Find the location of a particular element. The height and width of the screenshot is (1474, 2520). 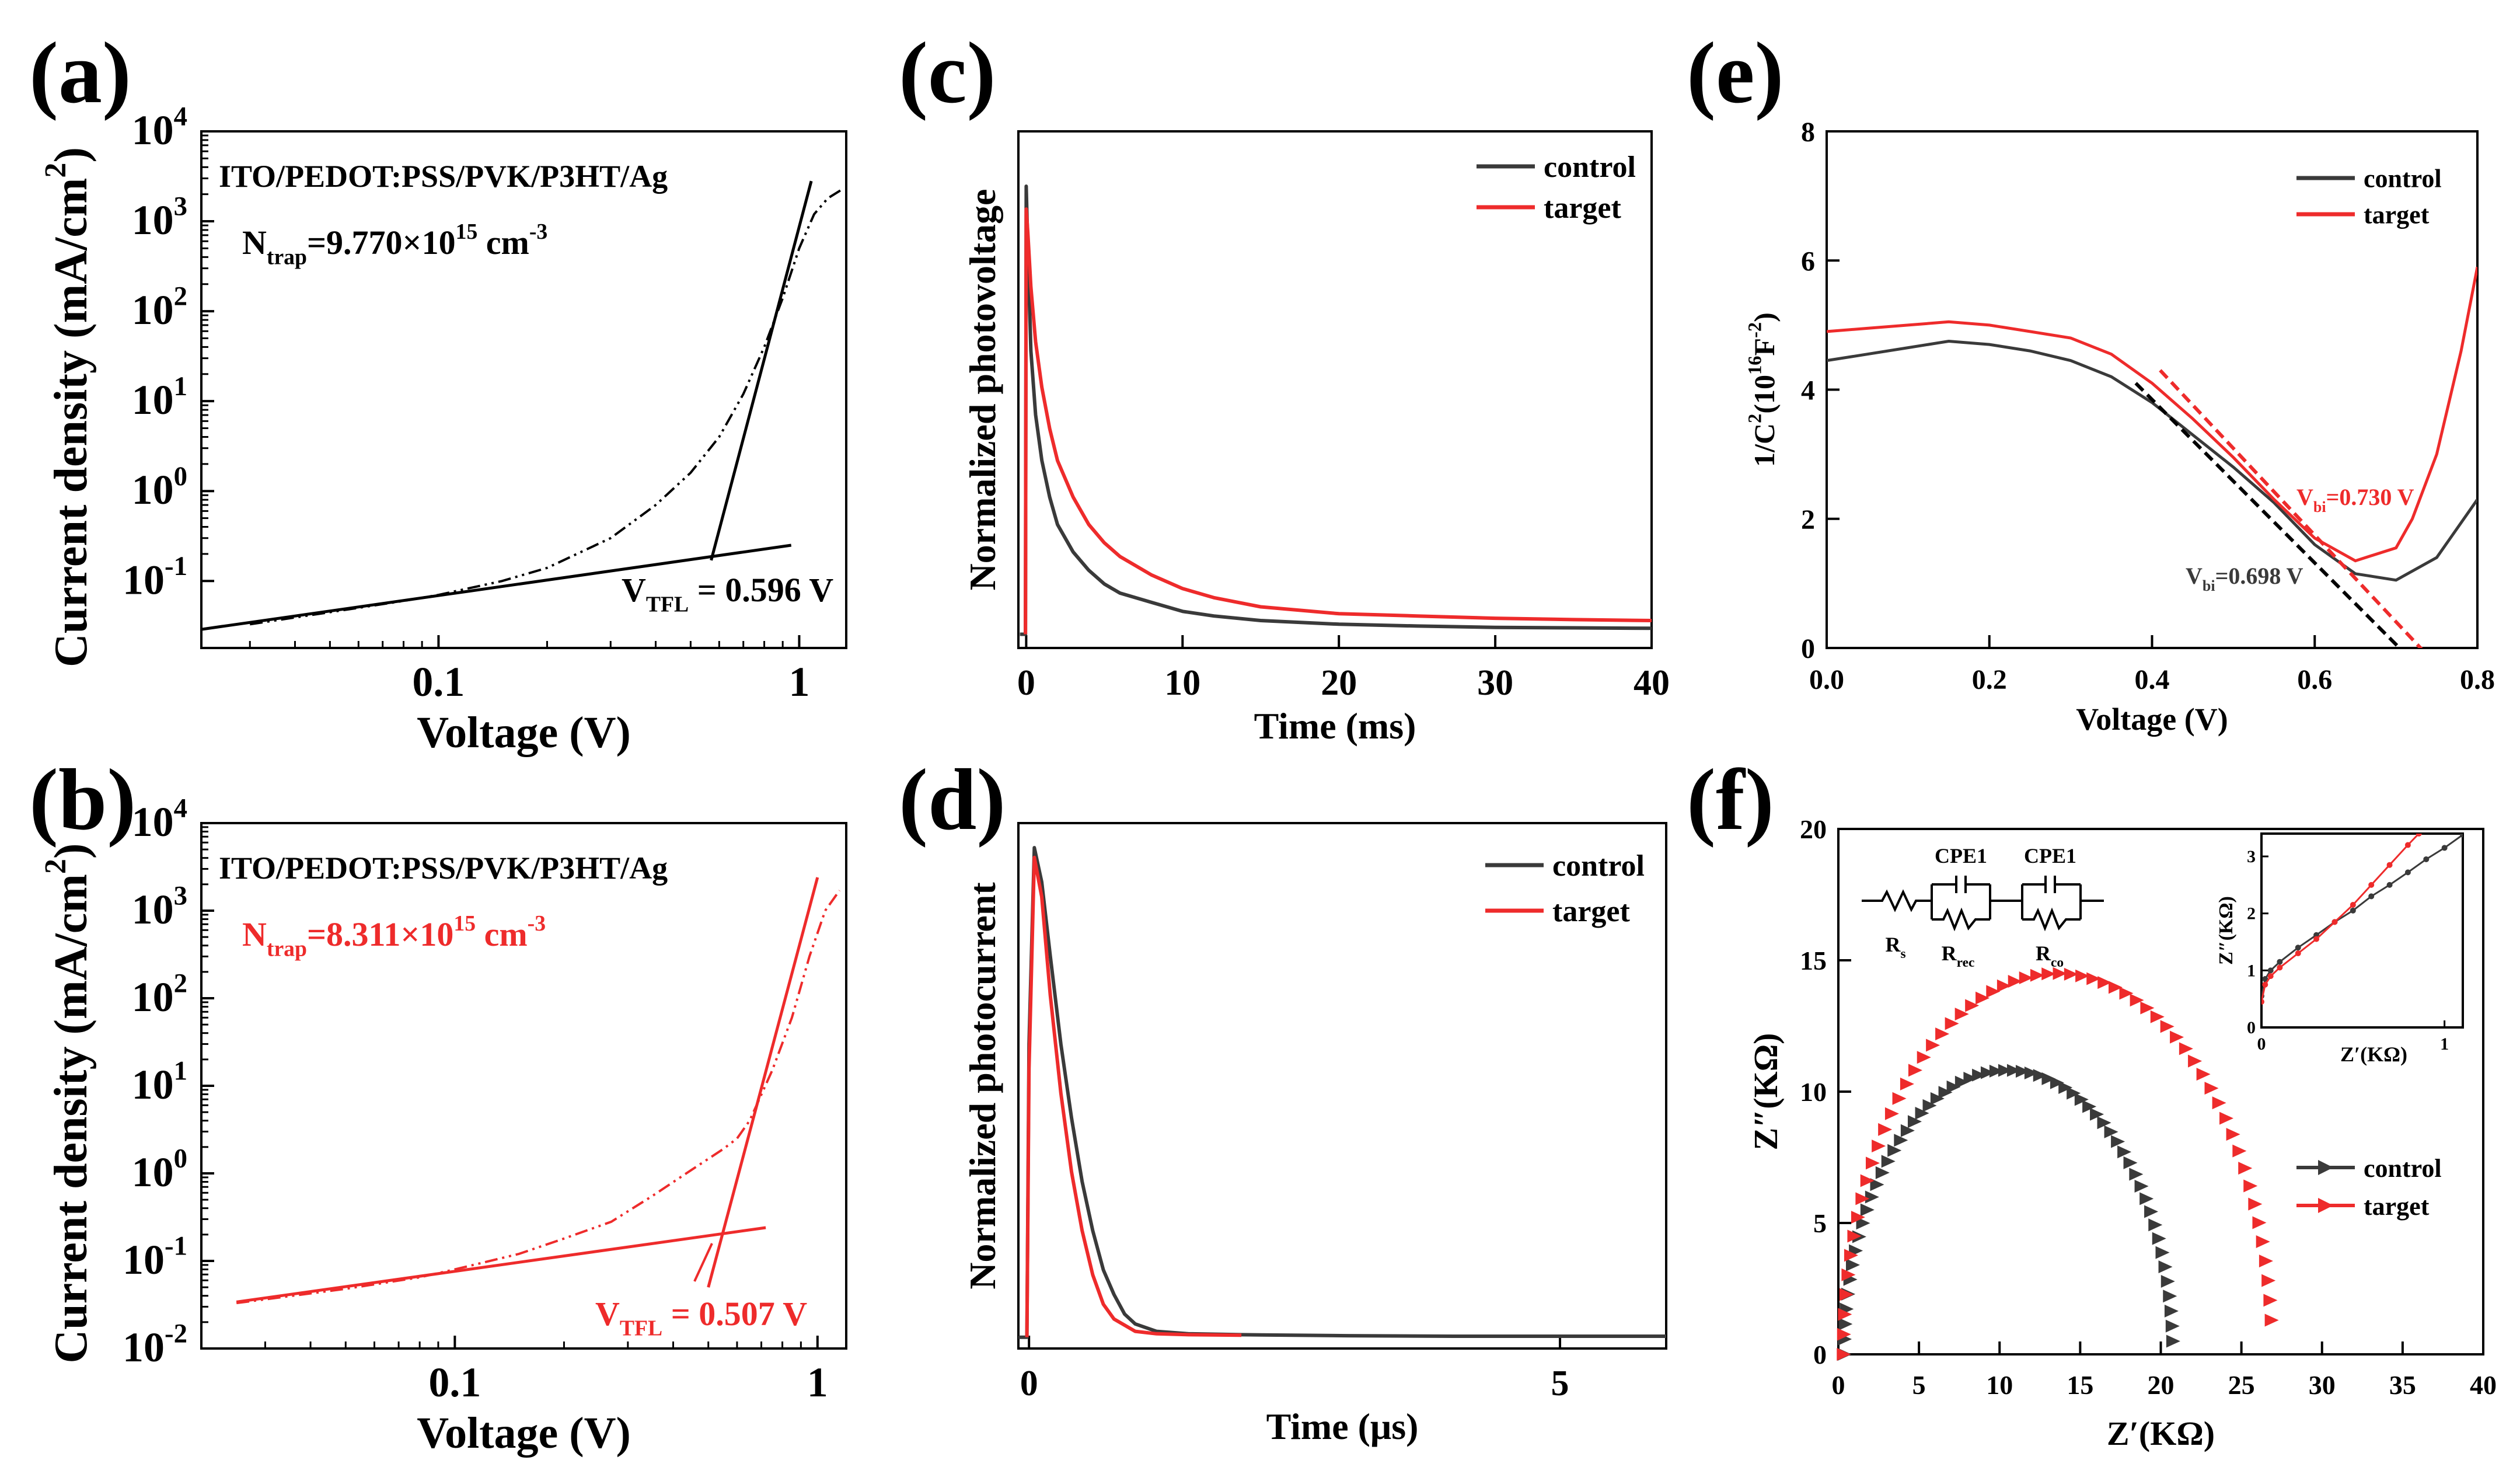

y-tick-label: 10³ is located at coordinates (159, 907).